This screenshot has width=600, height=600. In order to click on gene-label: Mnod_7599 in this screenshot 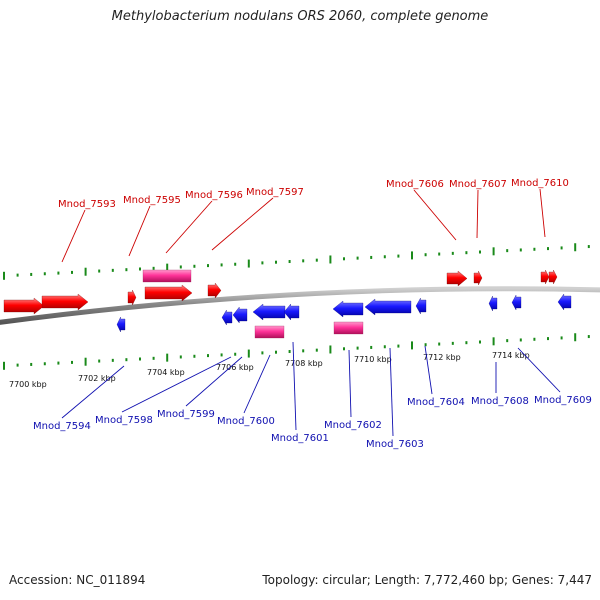, I will do `click(186, 414)`.